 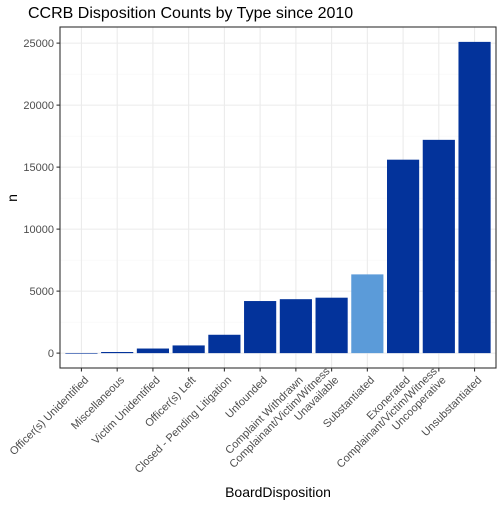 I want to click on y-tick-label: 0, so click(x=51, y=354).